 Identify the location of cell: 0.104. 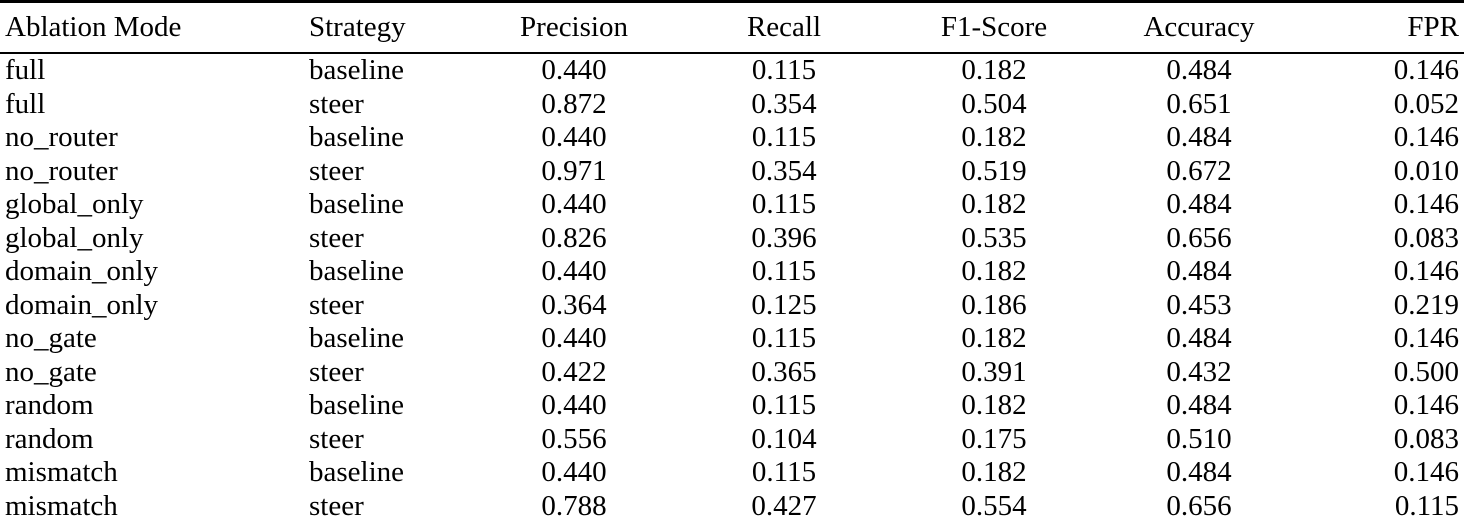
(784, 438).